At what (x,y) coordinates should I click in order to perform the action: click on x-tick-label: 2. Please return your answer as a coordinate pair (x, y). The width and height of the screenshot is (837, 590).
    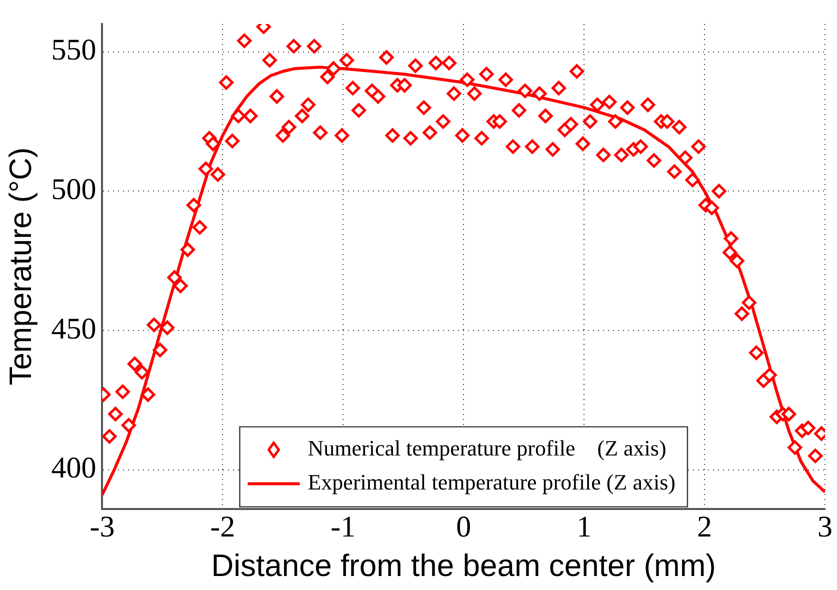
    Looking at the image, I should click on (704, 527).